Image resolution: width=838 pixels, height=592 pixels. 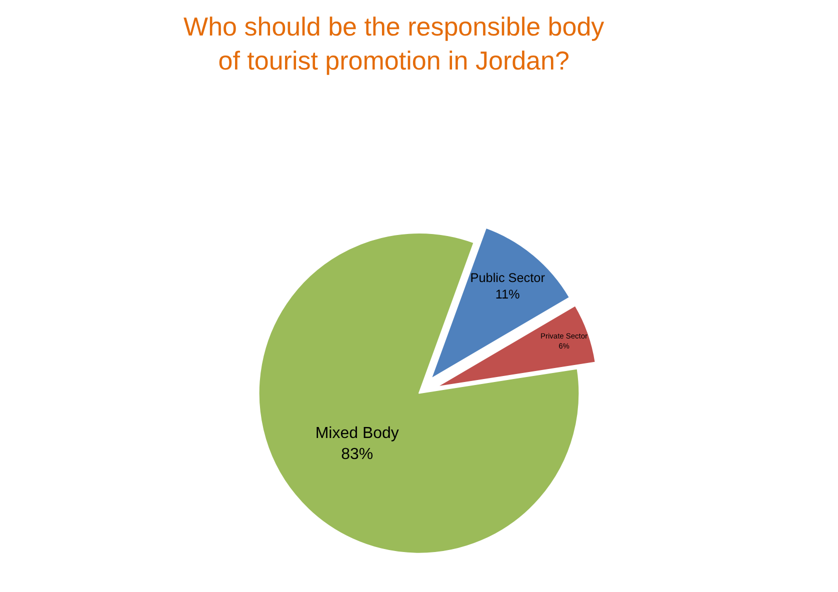 What do you see at coordinates (564, 336) in the screenshot?
I see `slice-label: Private Sector` at bounding box center [564, 336].